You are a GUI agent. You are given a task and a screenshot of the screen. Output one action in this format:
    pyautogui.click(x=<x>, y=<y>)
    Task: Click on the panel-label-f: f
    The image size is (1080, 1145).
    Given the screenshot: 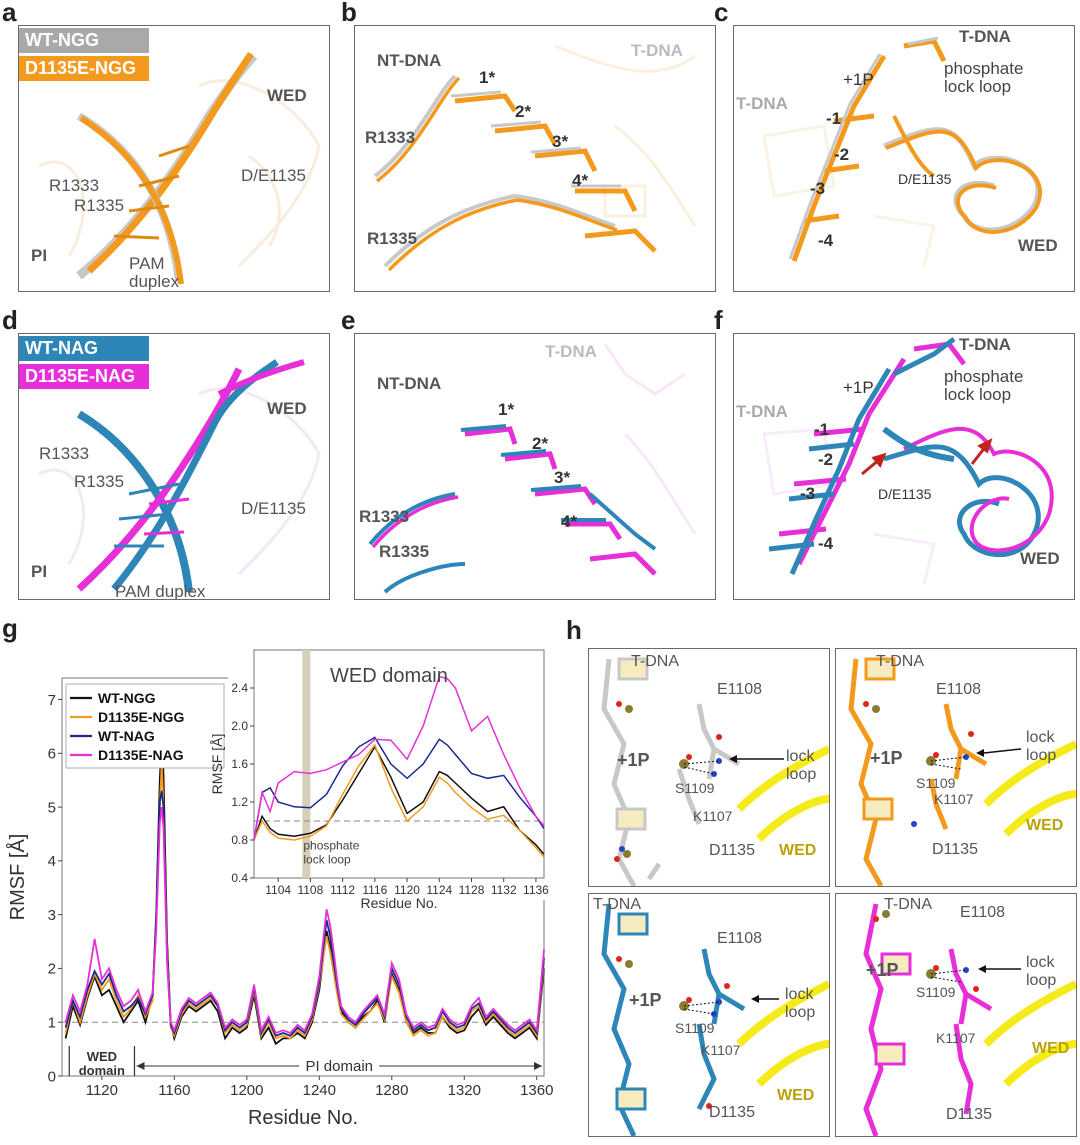 What is the action you would take?
    pyautogui.click(x=718, y=320)
    